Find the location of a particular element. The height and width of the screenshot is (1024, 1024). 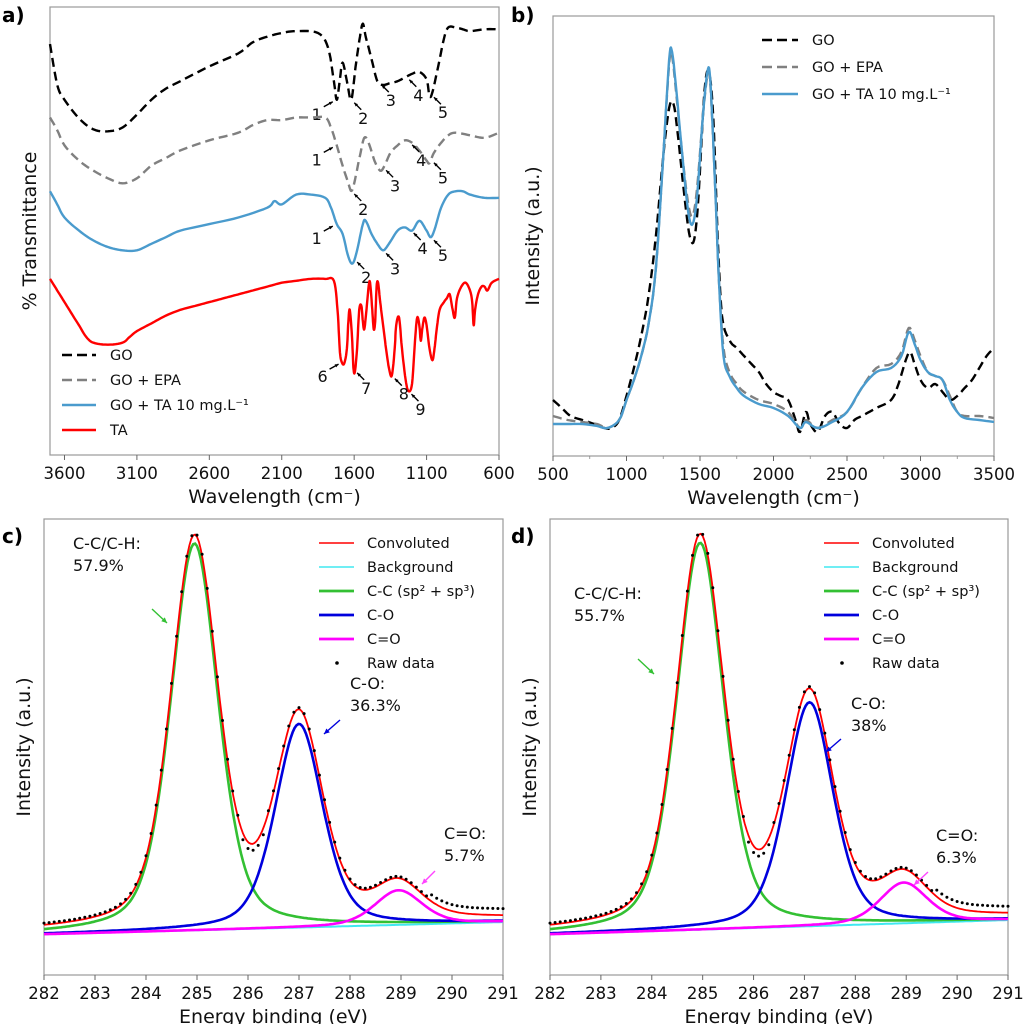

panel-label-b: b) is located at coordinates (522, 15).